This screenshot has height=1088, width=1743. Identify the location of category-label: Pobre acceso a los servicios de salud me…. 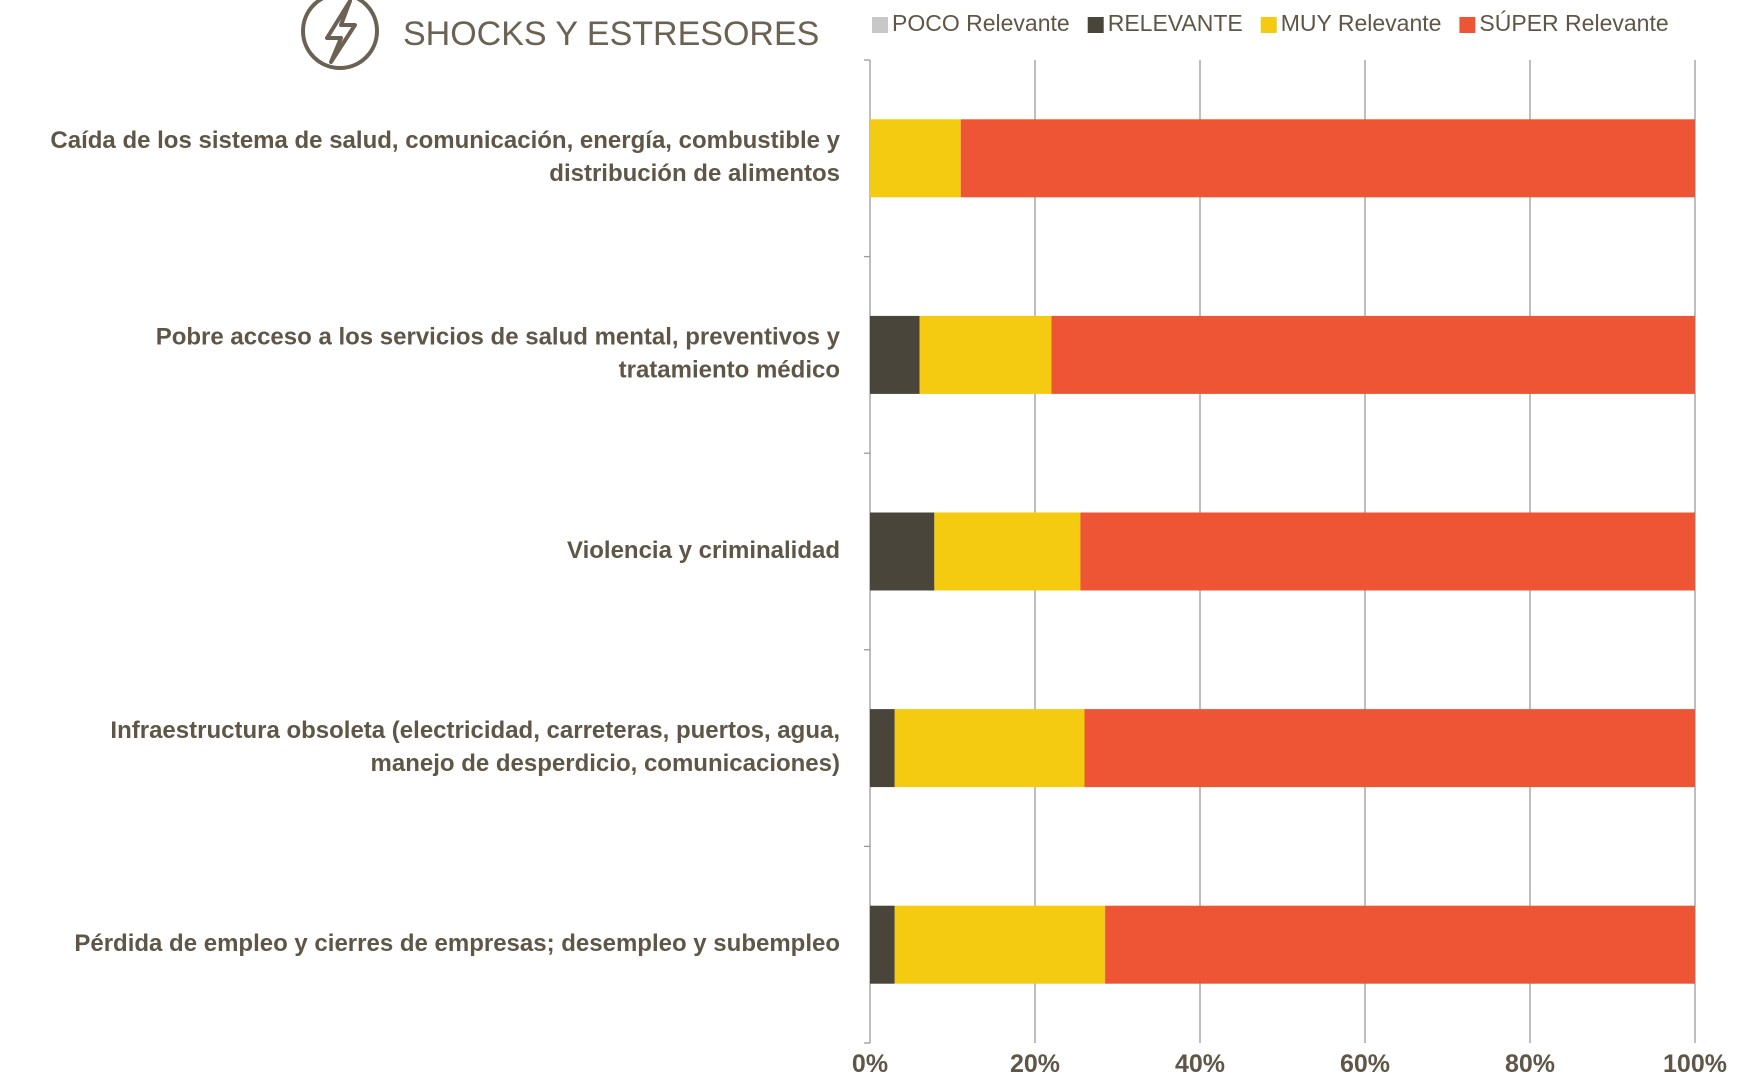
(498, 354).